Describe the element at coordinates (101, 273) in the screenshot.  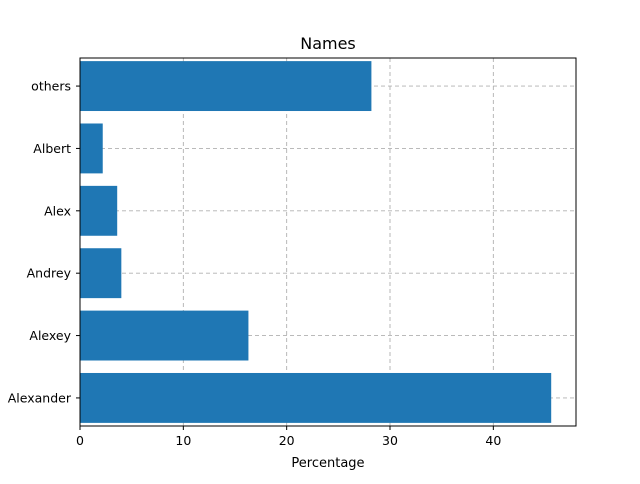
I see `bar-andrey` at that location.